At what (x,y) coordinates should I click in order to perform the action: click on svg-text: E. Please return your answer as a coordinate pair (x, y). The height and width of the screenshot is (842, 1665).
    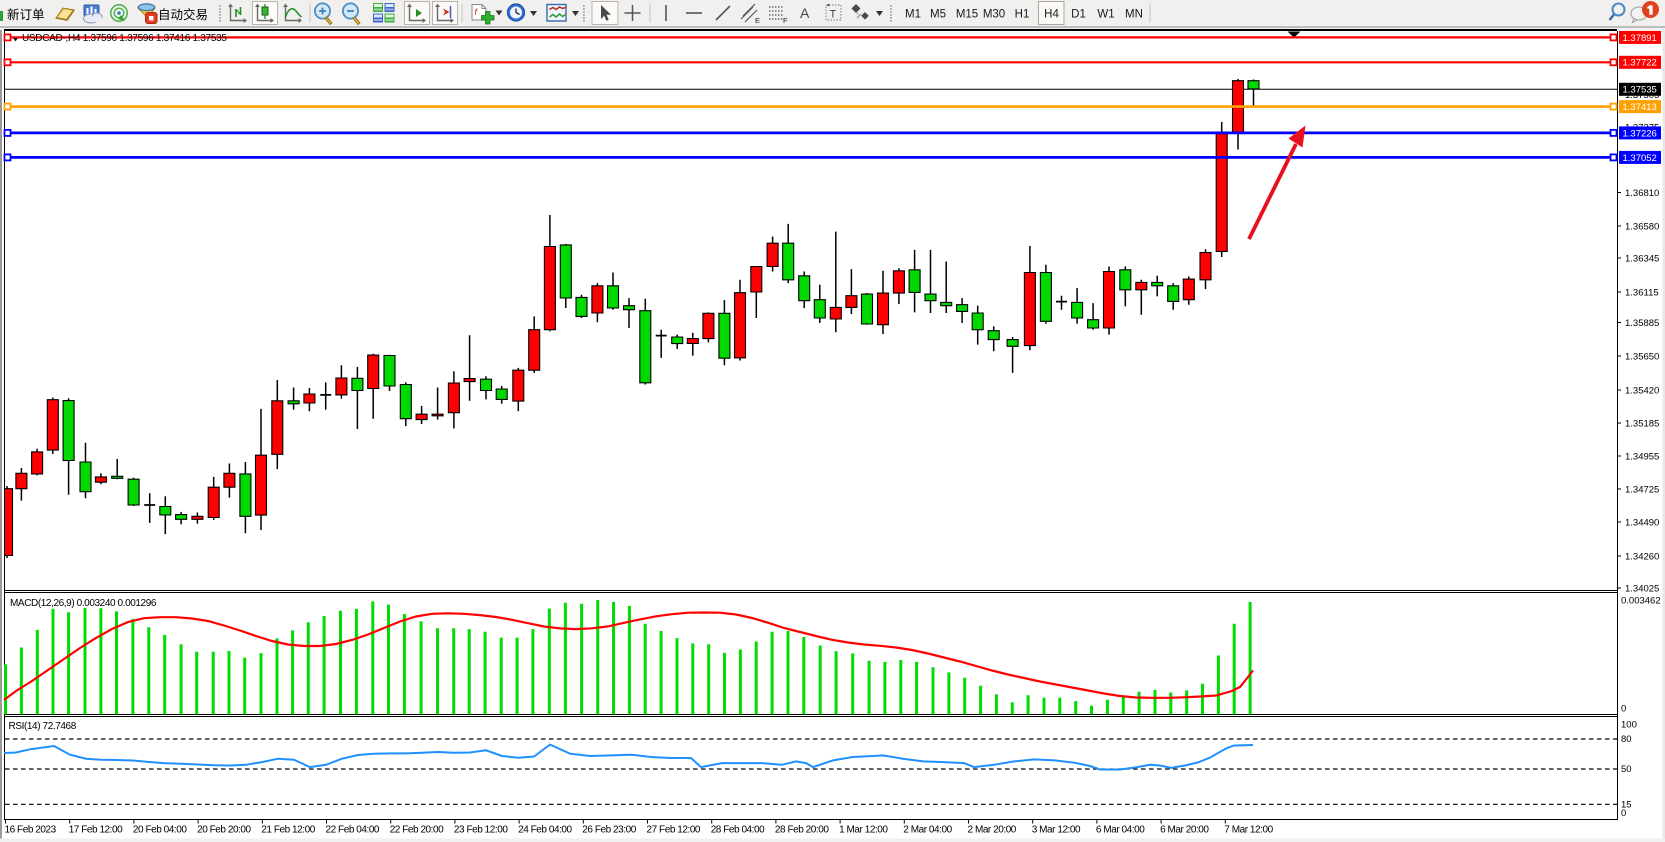
    Looking at the image, I should click on (757, 20).